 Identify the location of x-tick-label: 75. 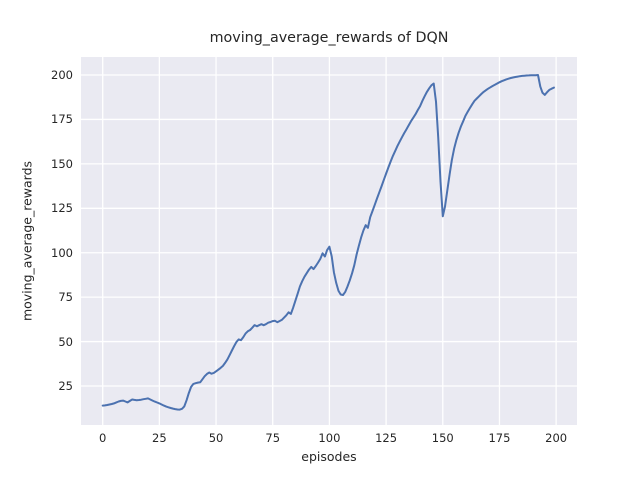
(273, 438).